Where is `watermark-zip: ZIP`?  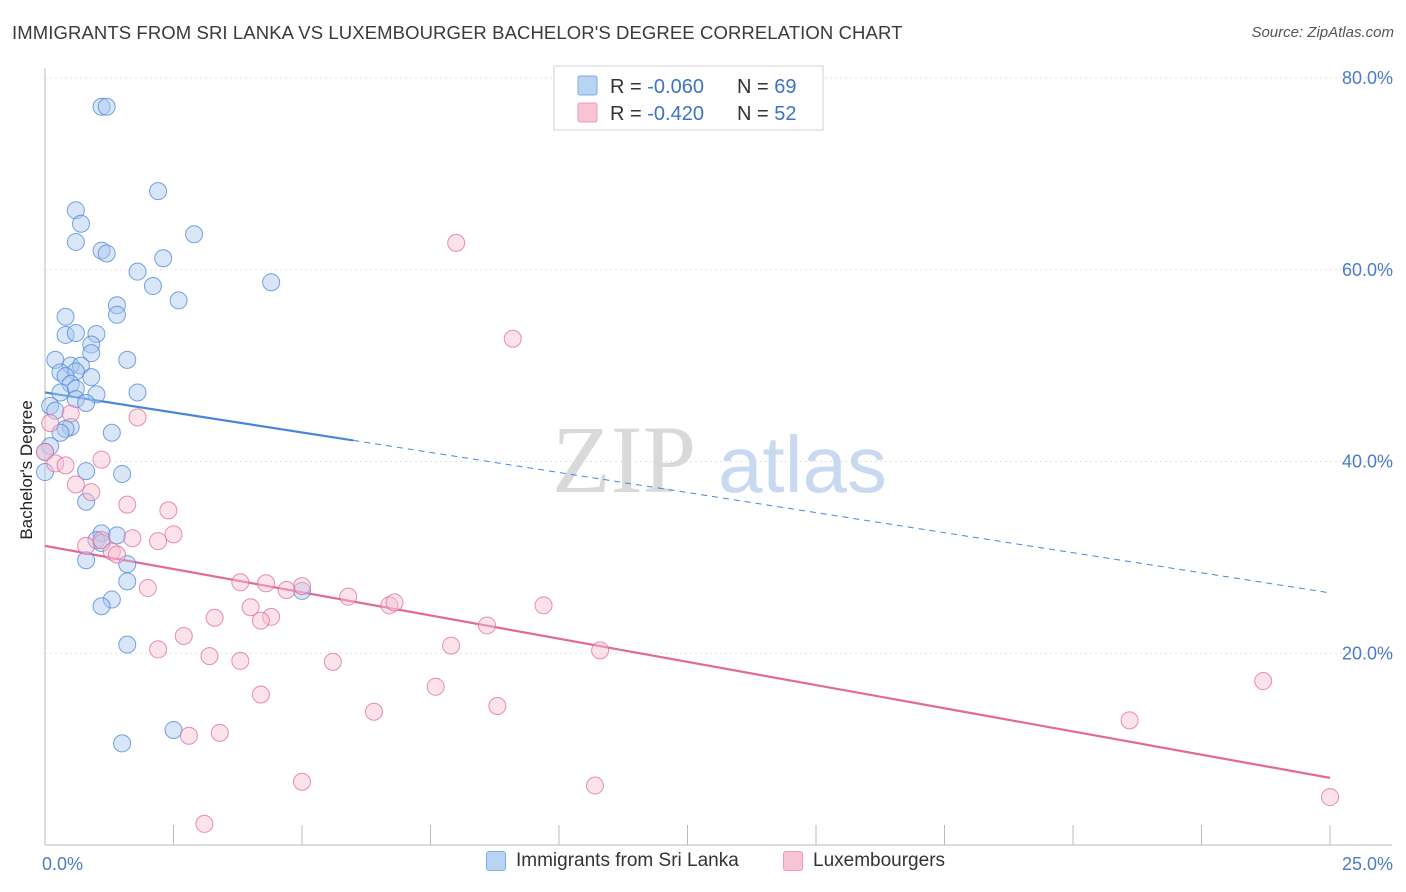
watermark-zip: ZIP is located at coordinates (624, 459).